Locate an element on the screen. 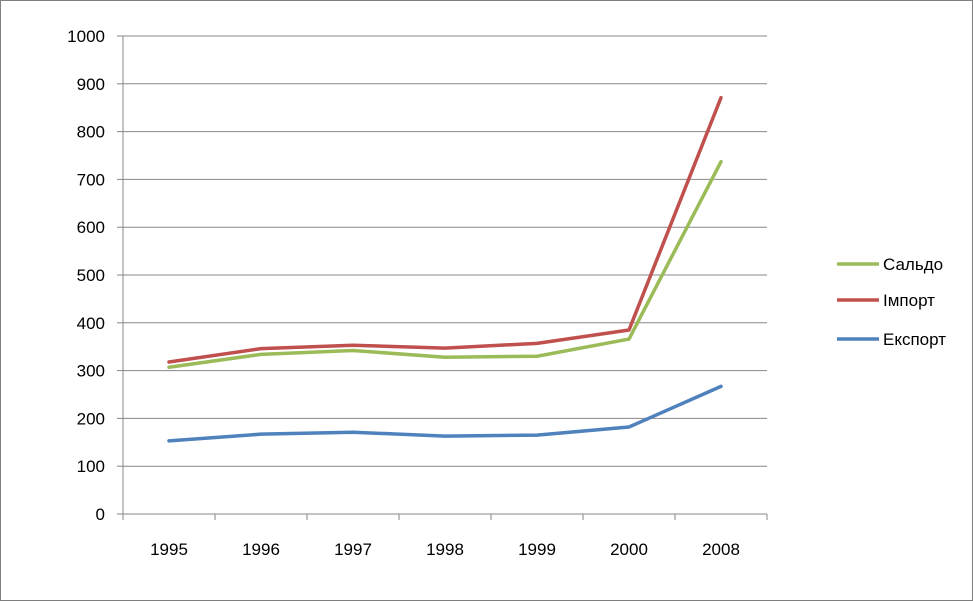 This screenshot has width=973, height=602. y-tick-label: 1000 is located at coordinates (86, 36).